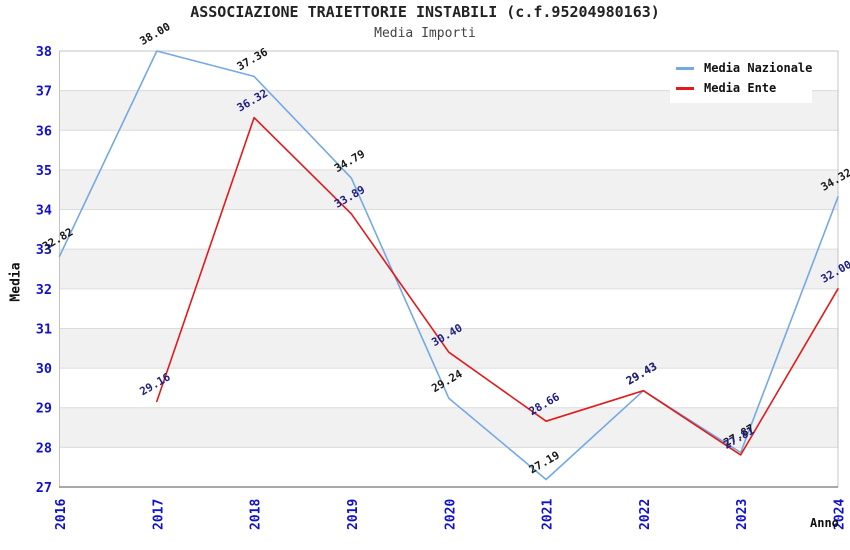  I want to click on legend-label-media-nazionale: Media Nazionale, so click(758, 68).